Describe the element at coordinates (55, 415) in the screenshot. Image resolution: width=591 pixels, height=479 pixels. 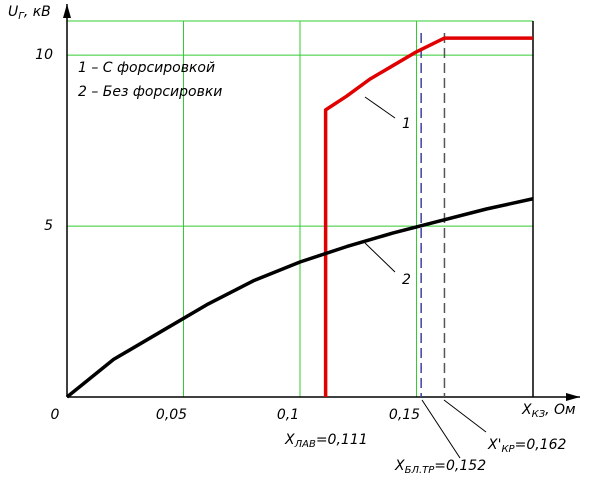
I see `x-tick-label: 0` at that location.